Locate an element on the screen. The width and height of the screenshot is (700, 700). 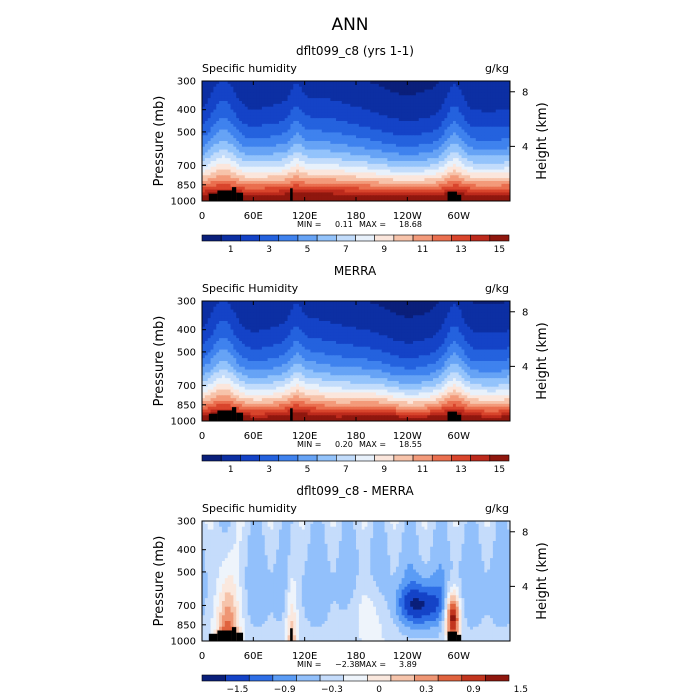
colorbar-label: 13 is located at coordinates (460, 250).